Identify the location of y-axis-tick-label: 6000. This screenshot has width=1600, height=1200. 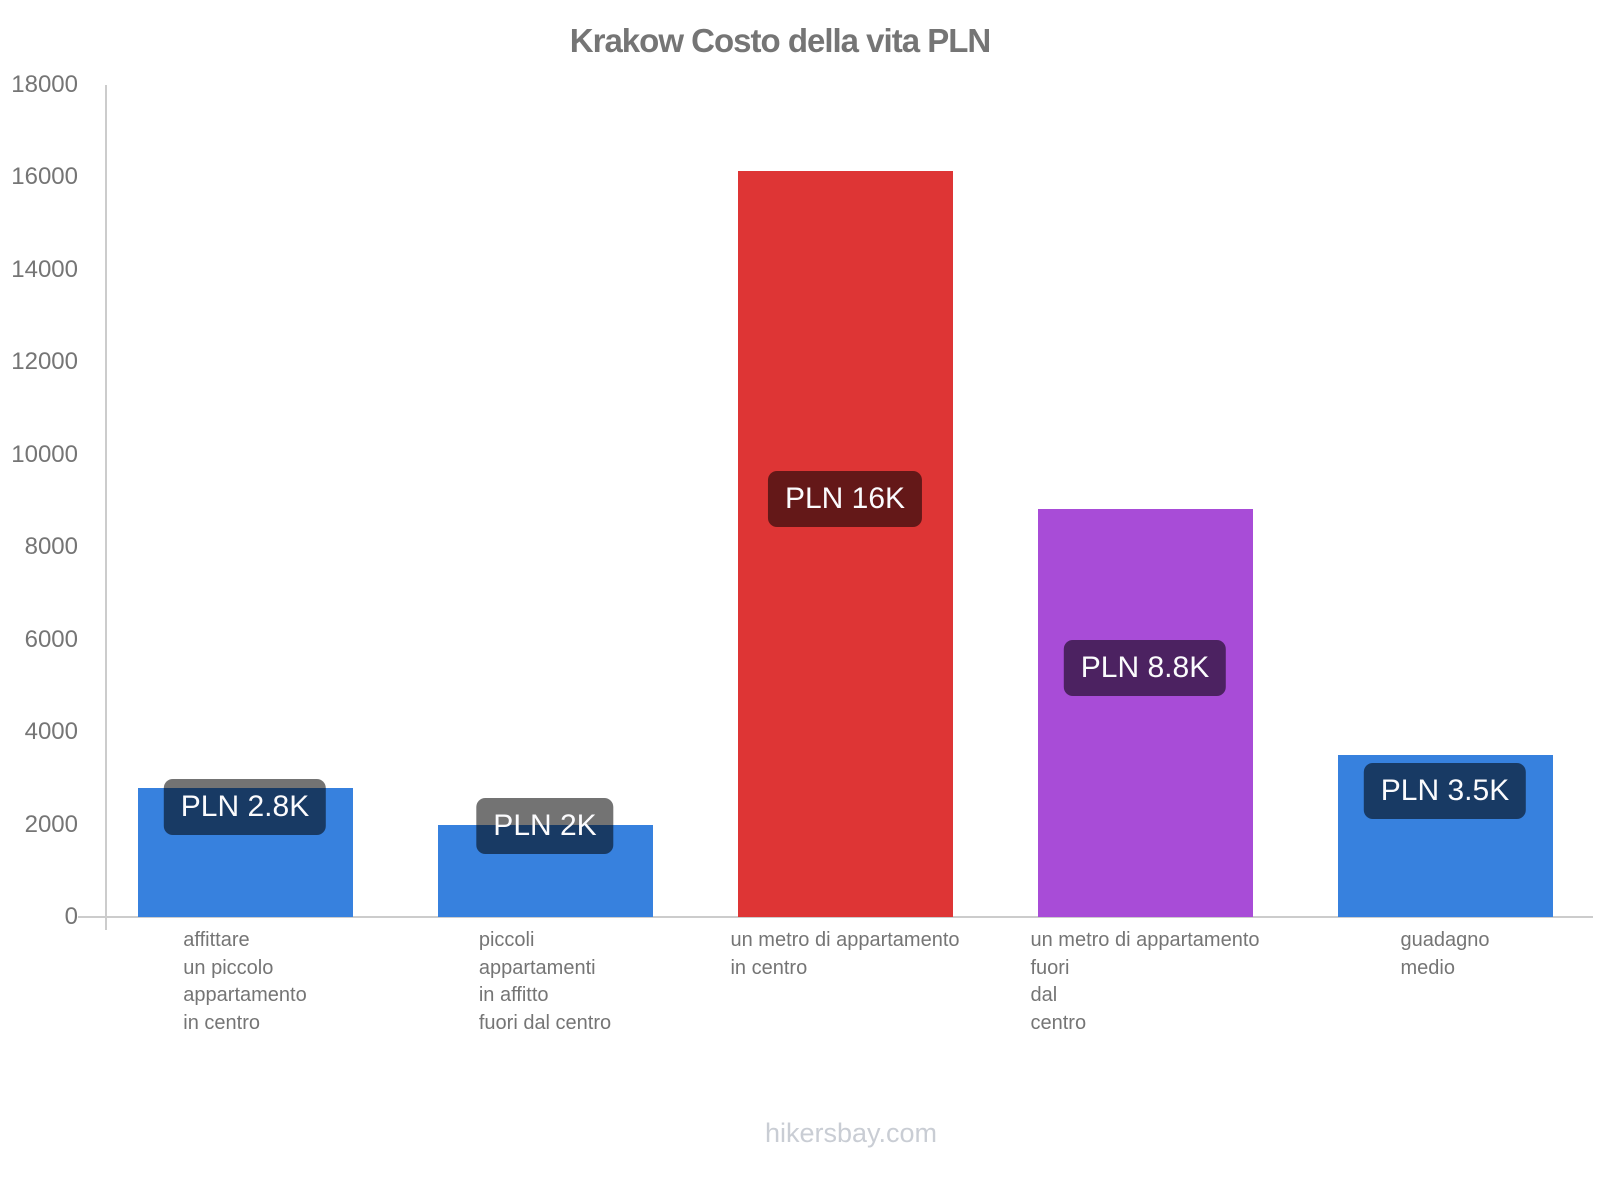
(51, 639).